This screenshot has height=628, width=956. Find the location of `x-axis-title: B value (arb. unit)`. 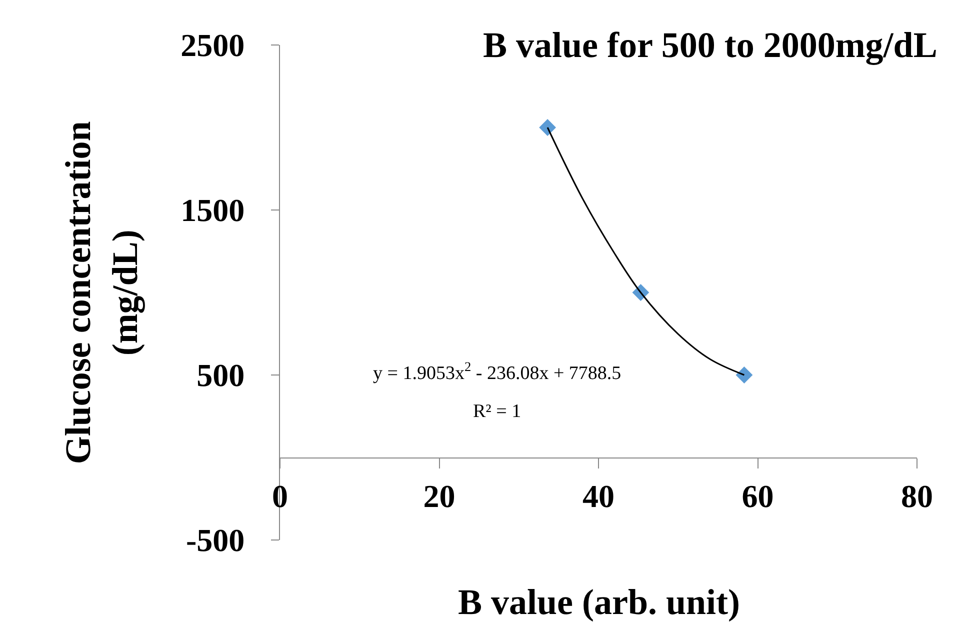

x-axis-title: B value (arb. unit) is located at coordinates (599, 602).